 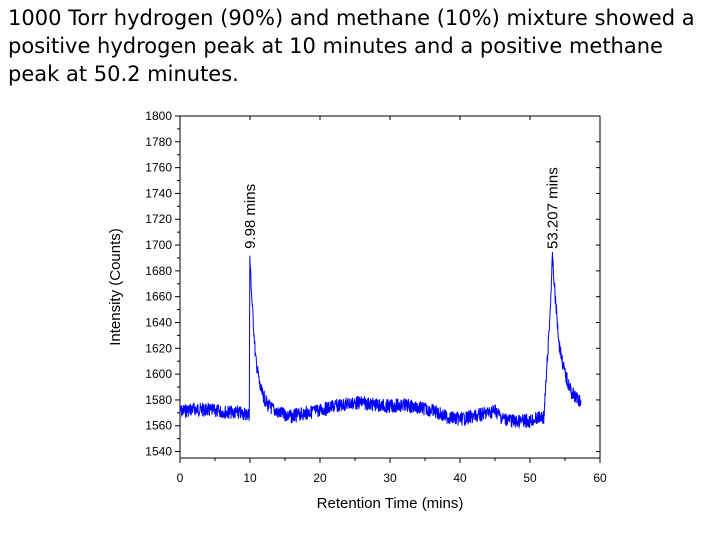 I want to click on y-tick-label: 1580, so click(x=158, y=400).